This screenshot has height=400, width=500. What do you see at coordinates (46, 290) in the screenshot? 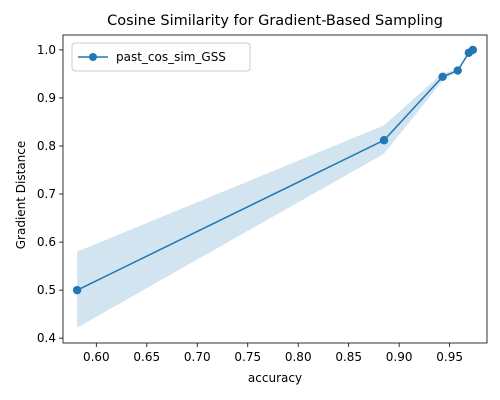
I see `y-tick-label: 0.5` at bounding box center [46, 290].